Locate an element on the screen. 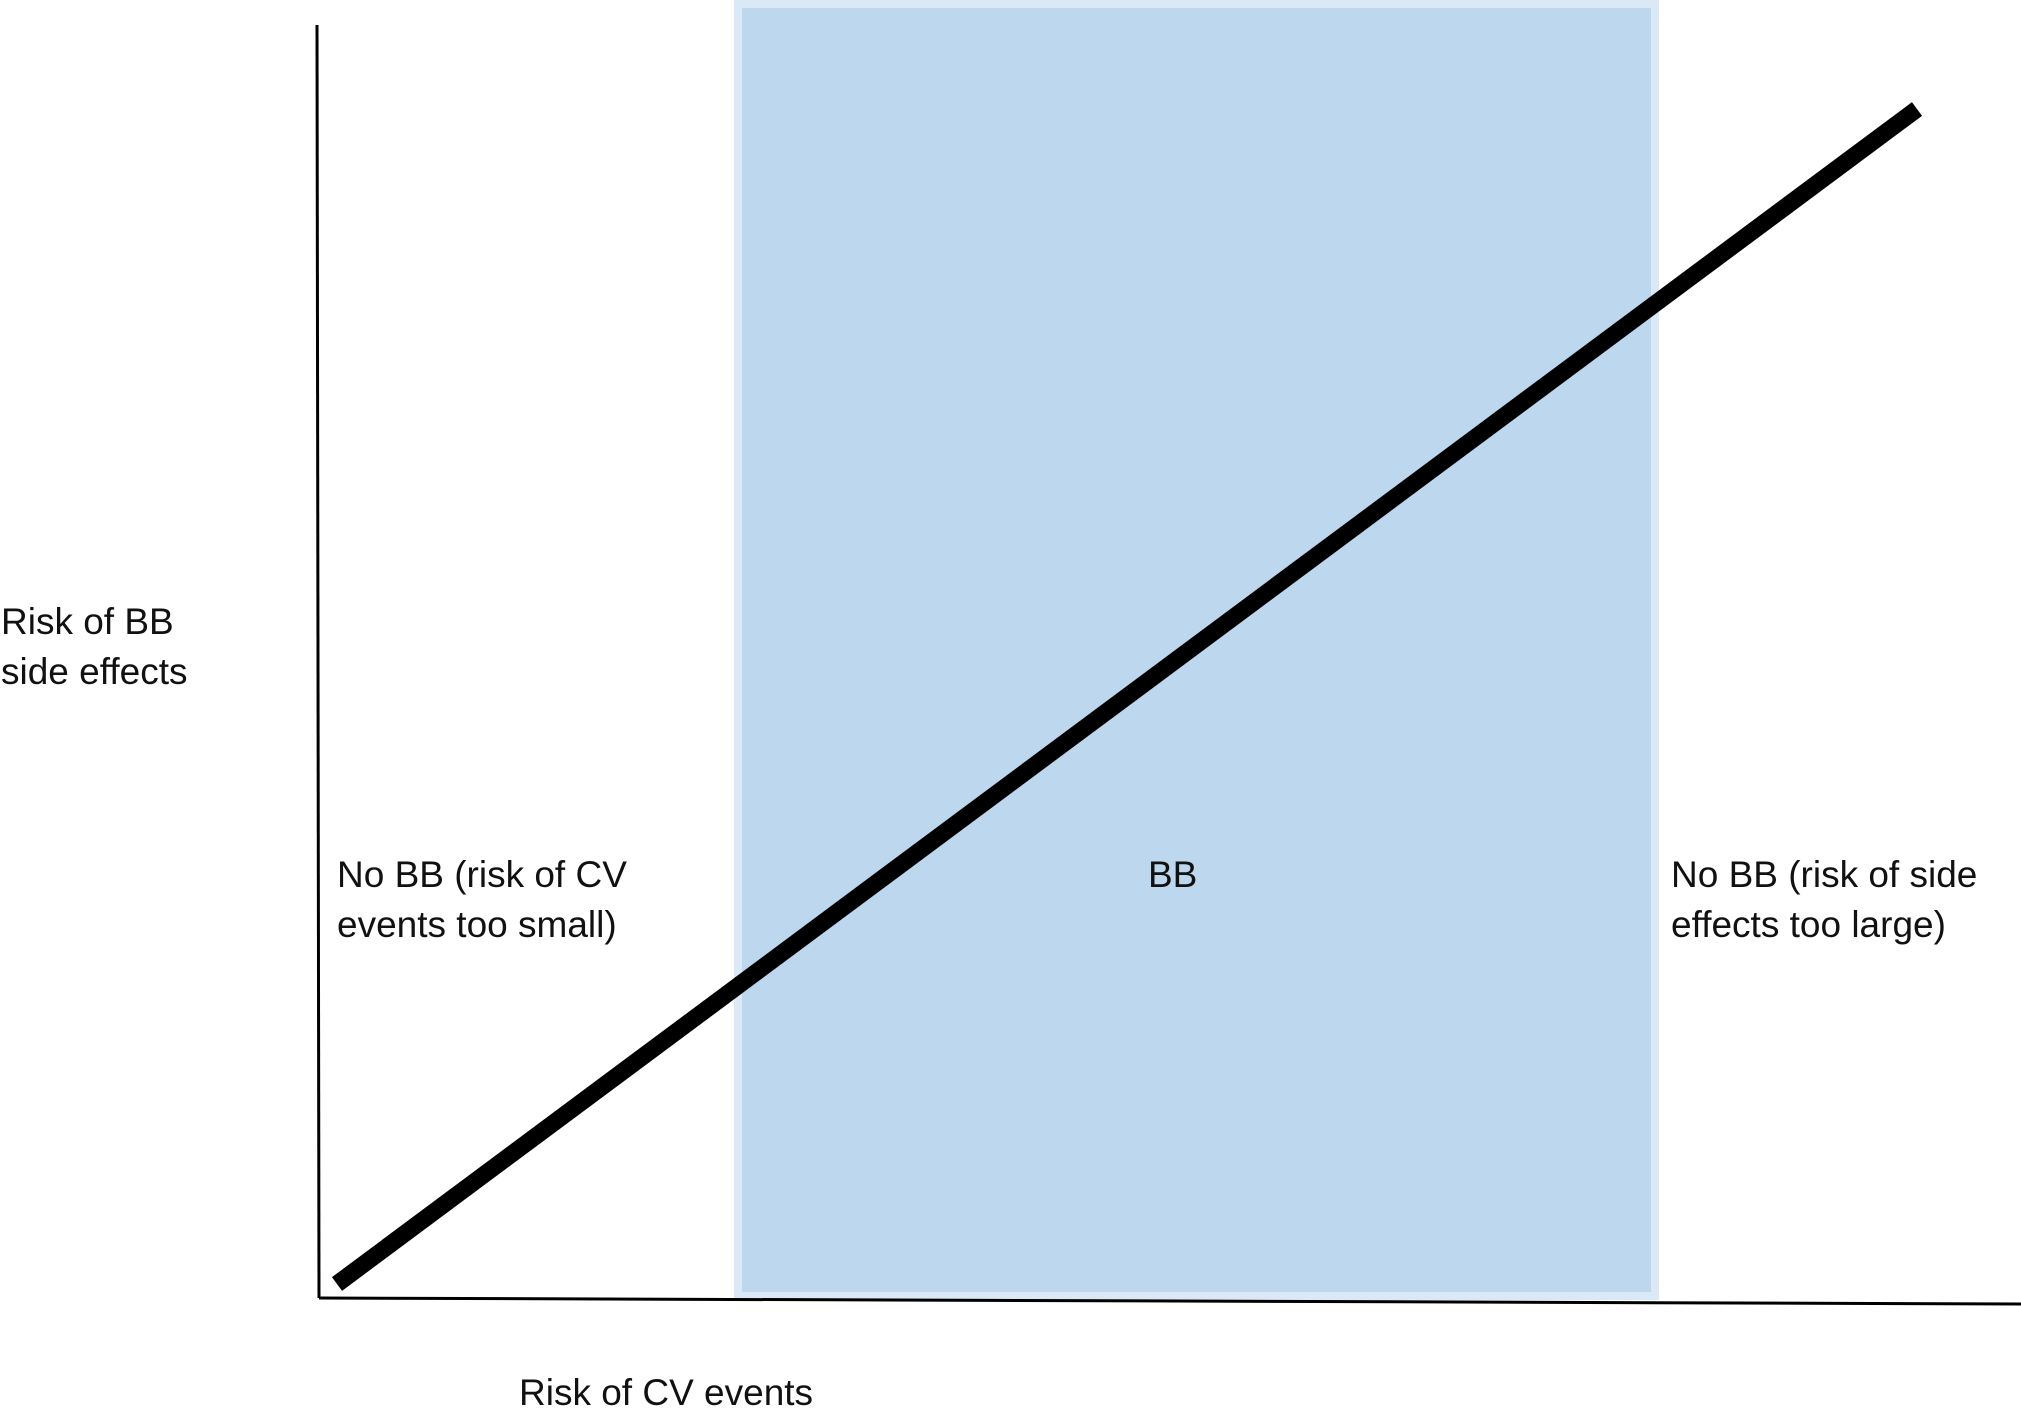 Image resolution: width=2021 pixels, height=1426 pixels. x-axis is located at coordinates (1169, 1301).